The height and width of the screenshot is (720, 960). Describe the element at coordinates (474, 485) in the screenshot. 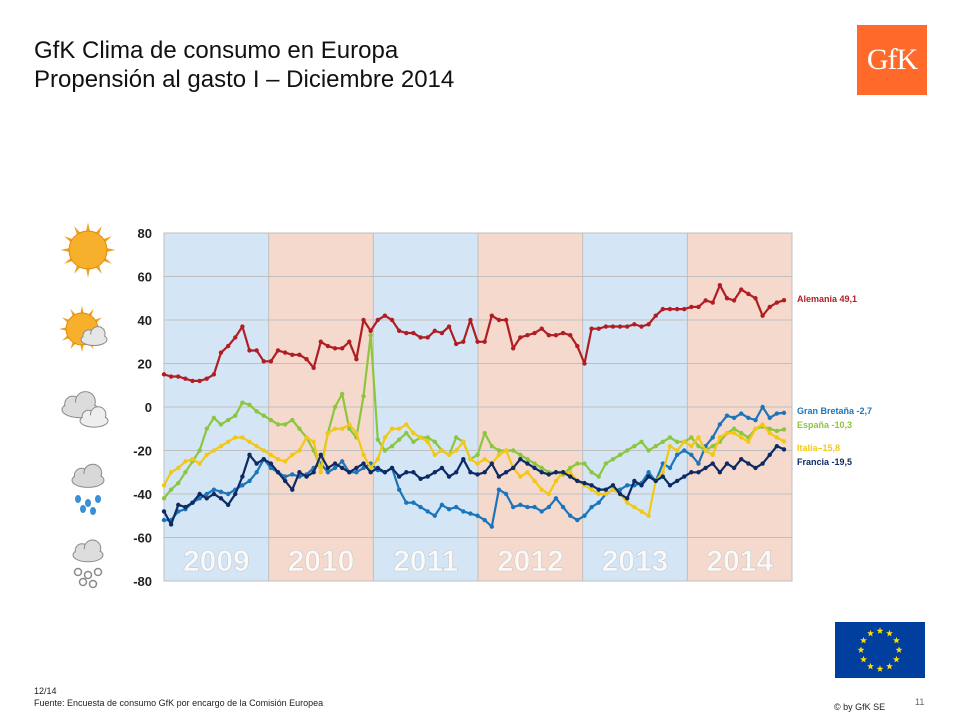

I see `series-line-francia` at that location.